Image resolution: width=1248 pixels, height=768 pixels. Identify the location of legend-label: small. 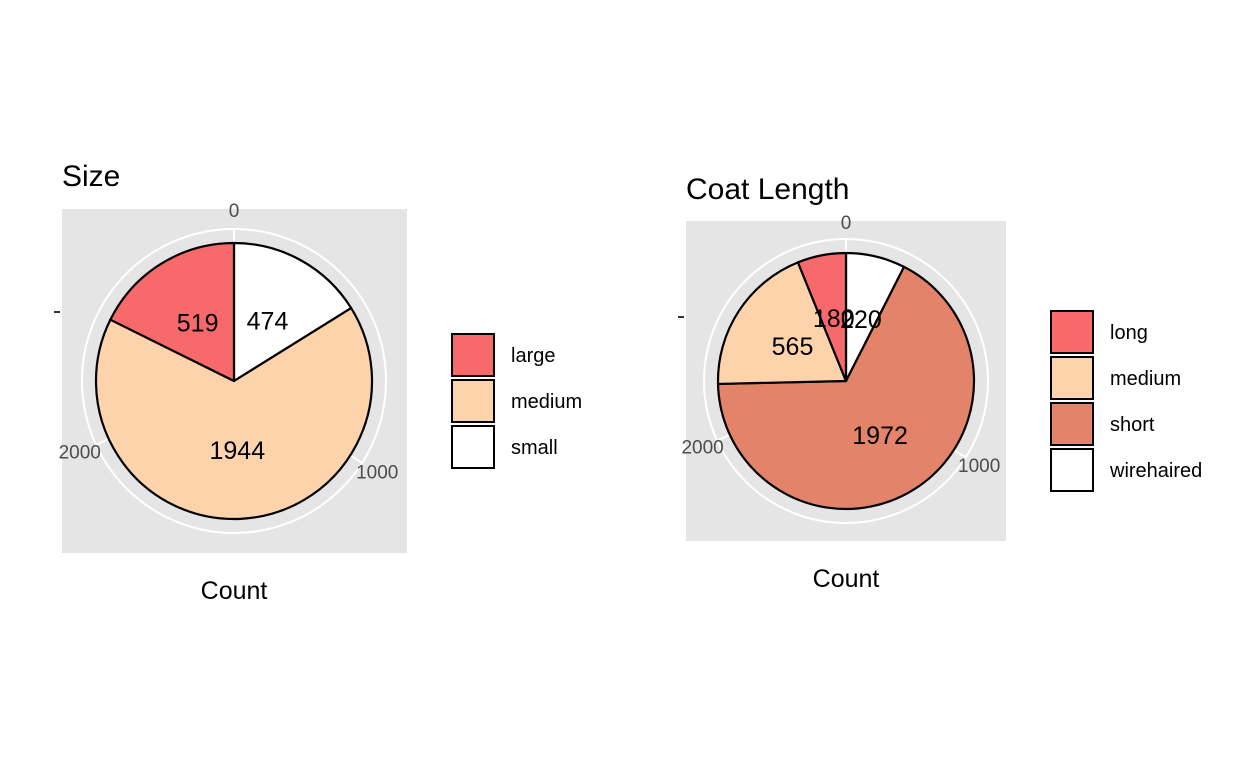
(534, 448).